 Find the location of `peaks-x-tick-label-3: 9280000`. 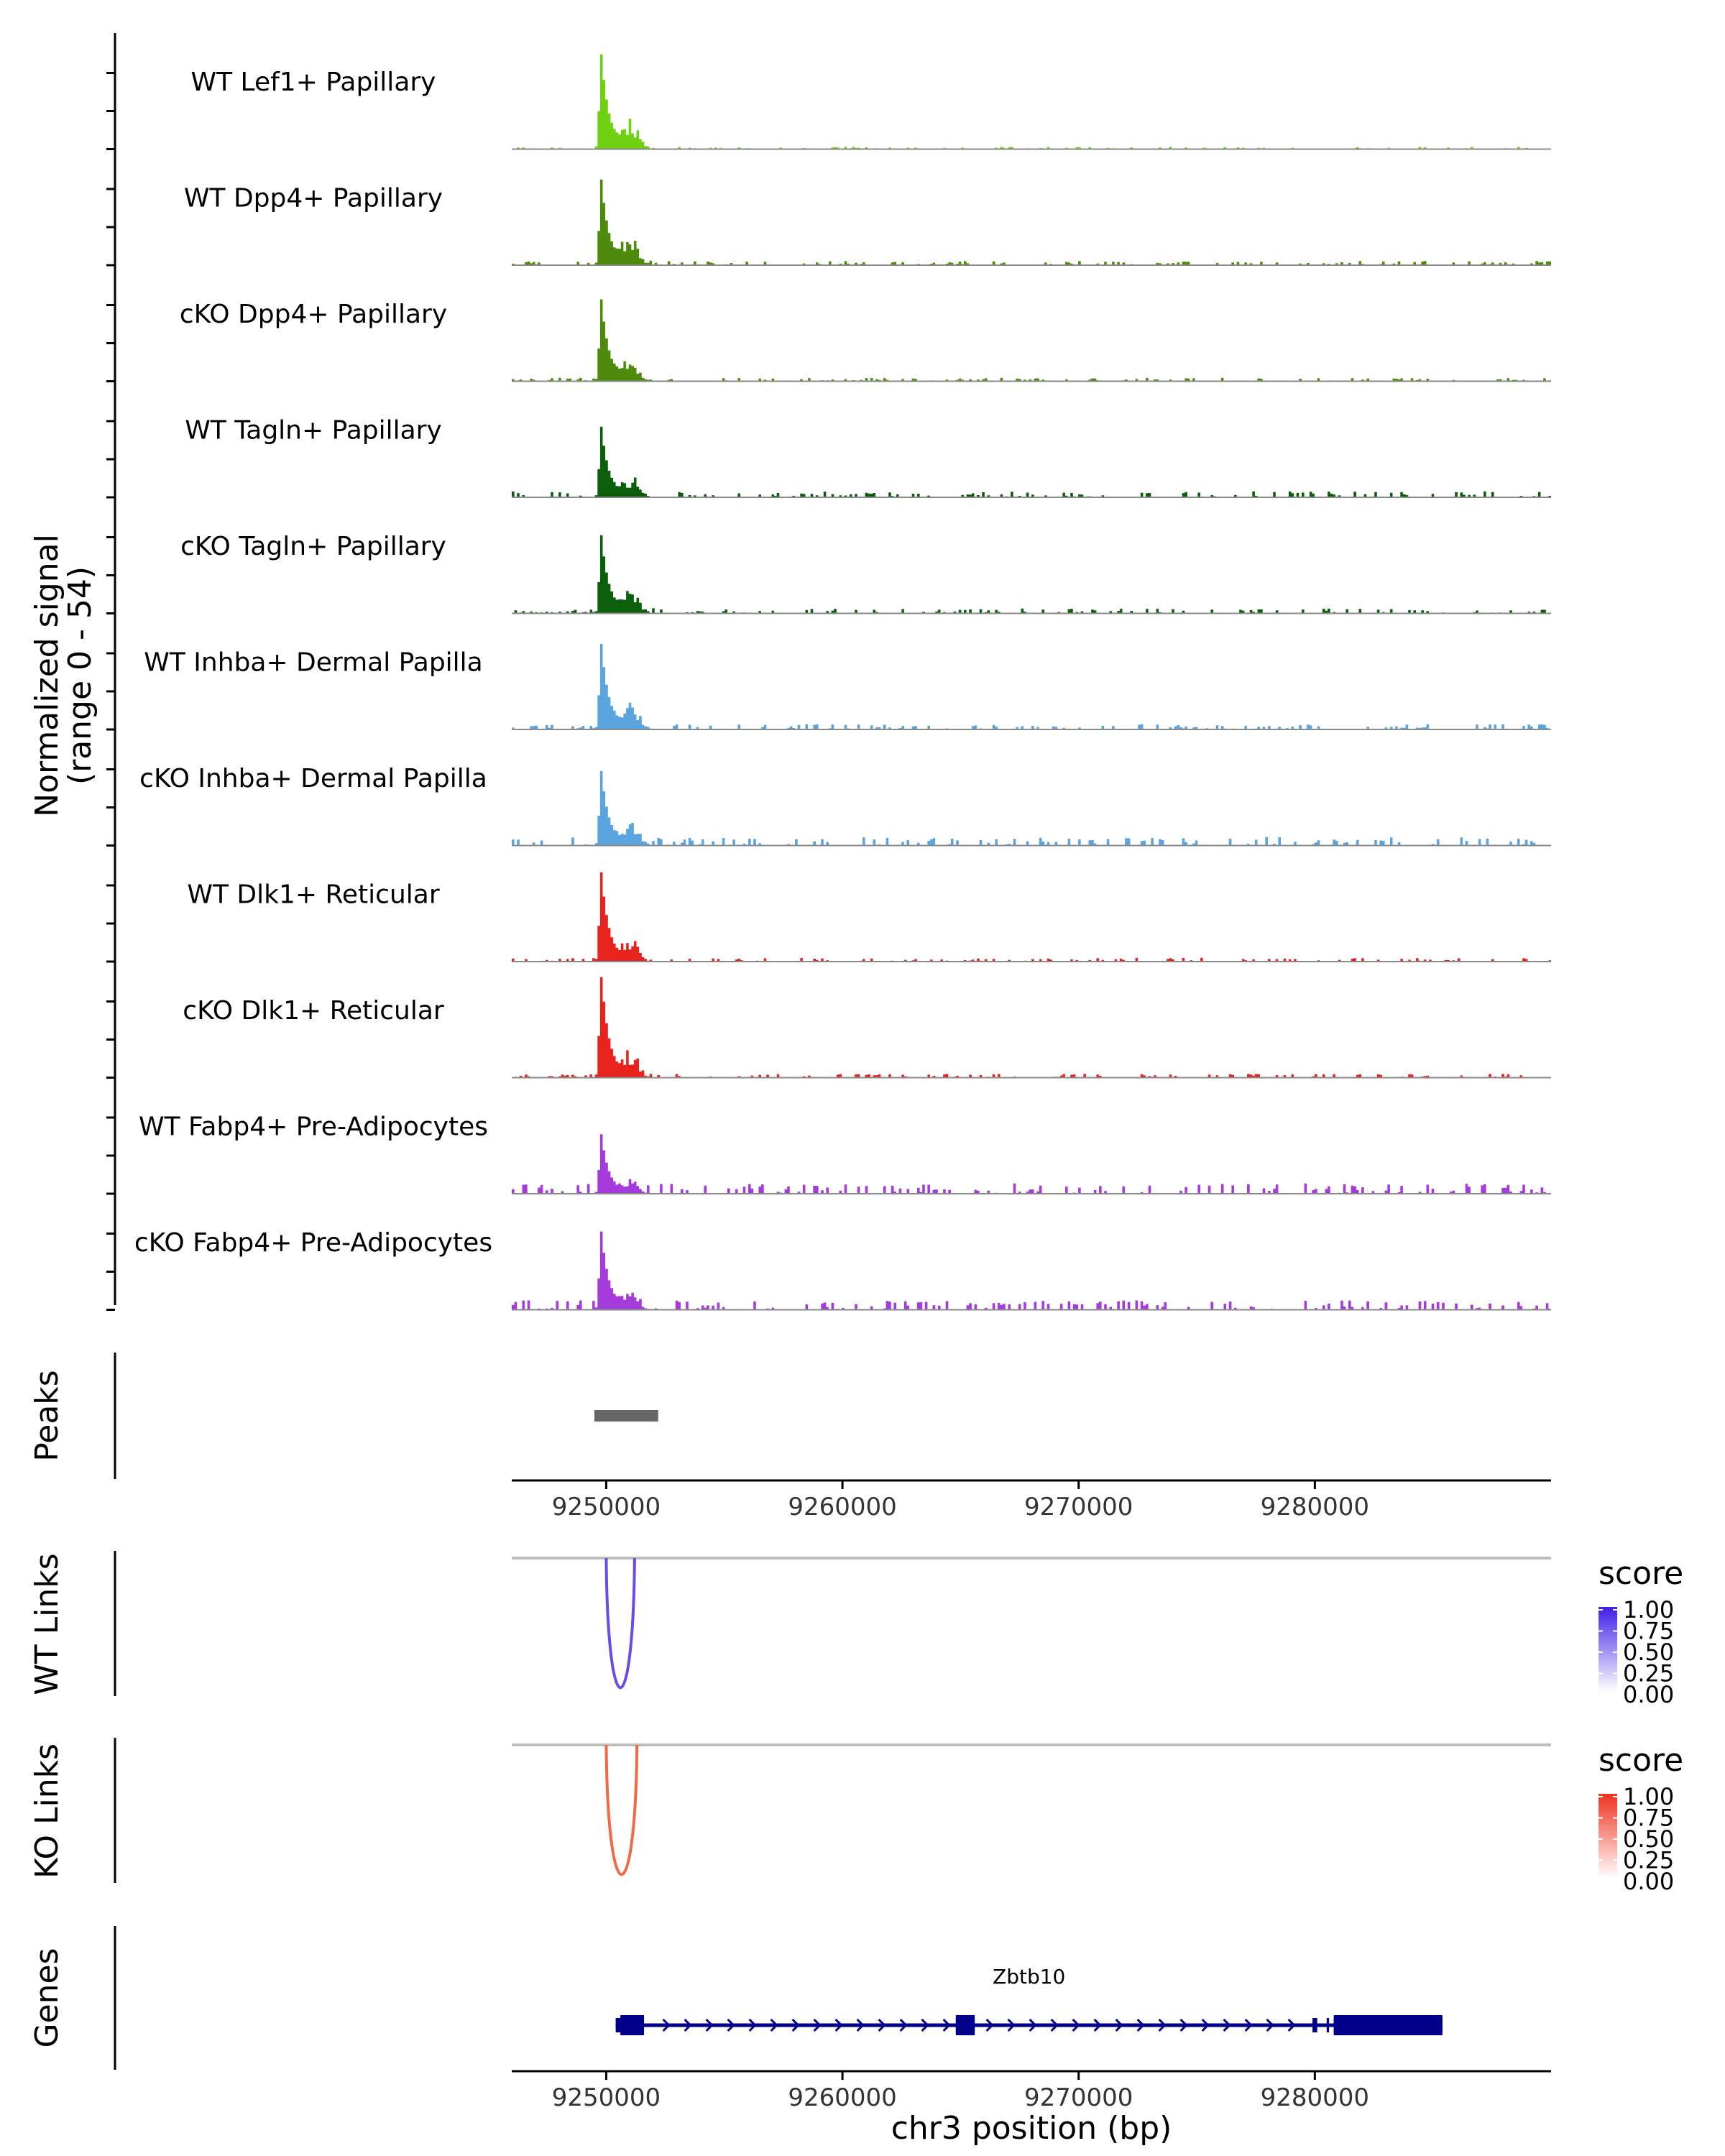

peaks-x-tick-label-3: 9280000 is located at coordinates (1315, 1507).